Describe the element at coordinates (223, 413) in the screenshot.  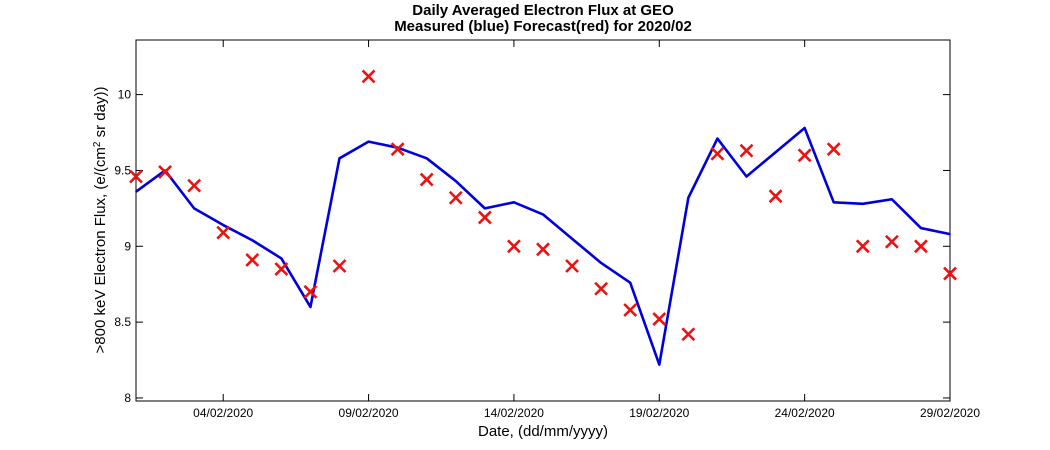
I see `x-tick-label: 04/02/2020` at that location.